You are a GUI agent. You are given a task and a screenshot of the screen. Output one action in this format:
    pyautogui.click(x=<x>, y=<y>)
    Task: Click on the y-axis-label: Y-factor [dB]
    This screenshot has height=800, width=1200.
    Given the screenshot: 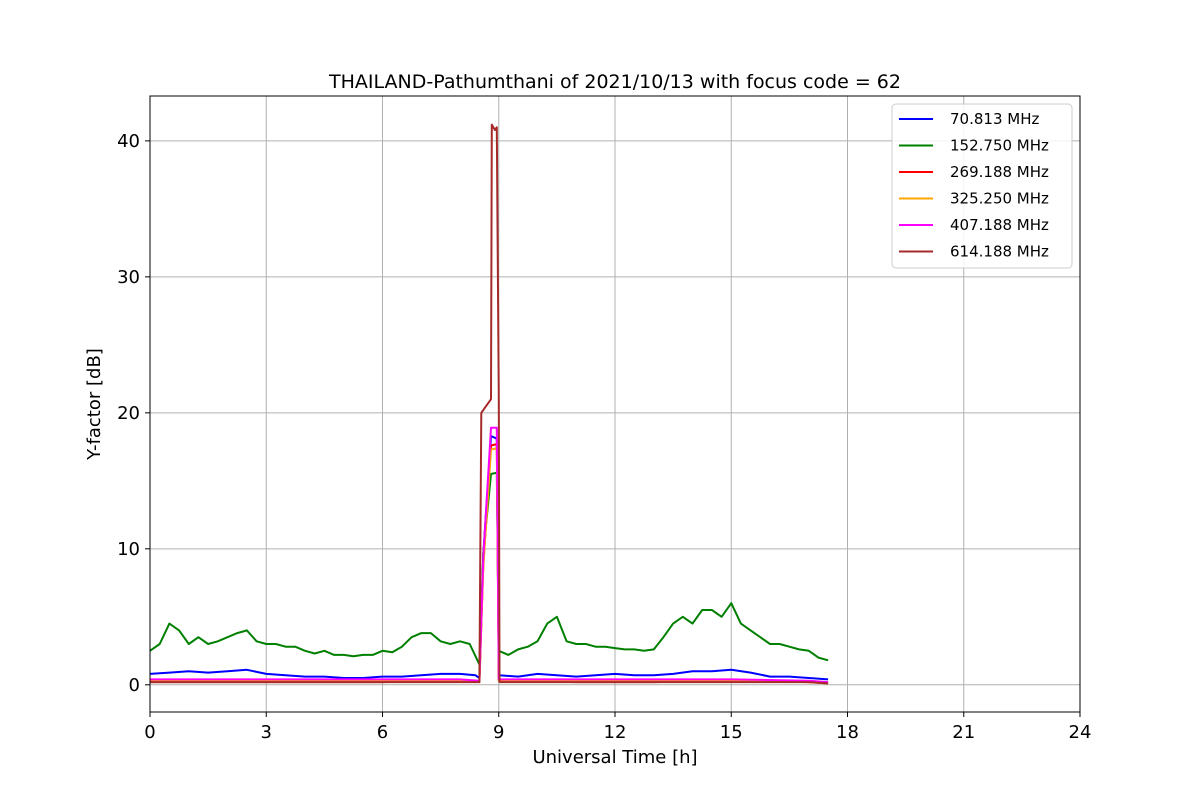 What is the action you would take?
    pyautogui.click(x=94, y=404)
    